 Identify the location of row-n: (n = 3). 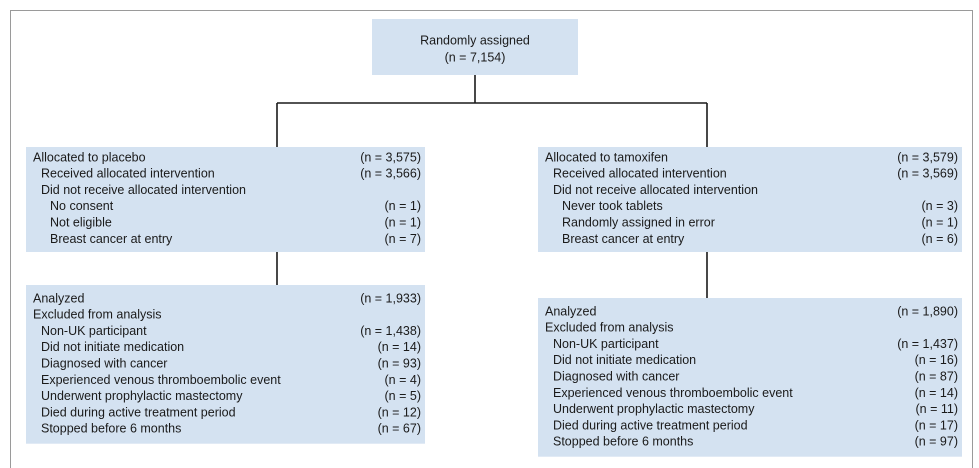
(940, 206).